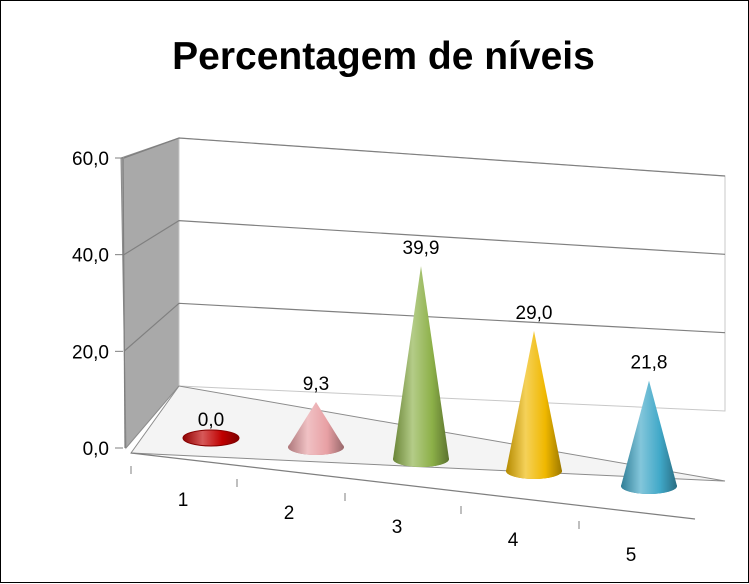  What do you see at coordinates (99, 304) in the screenshot?
I see `y-axis: 0,0 20,0 40,0 60,0` at bounding box center [99, 304].